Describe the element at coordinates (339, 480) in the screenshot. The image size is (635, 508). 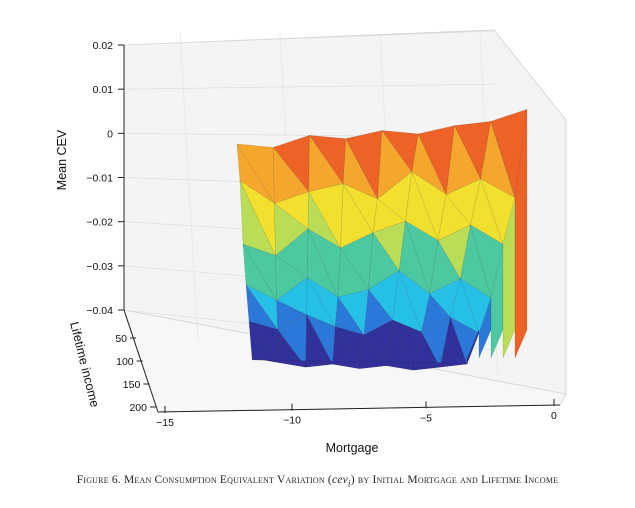
I see `caption-symbol: cev` at that location.